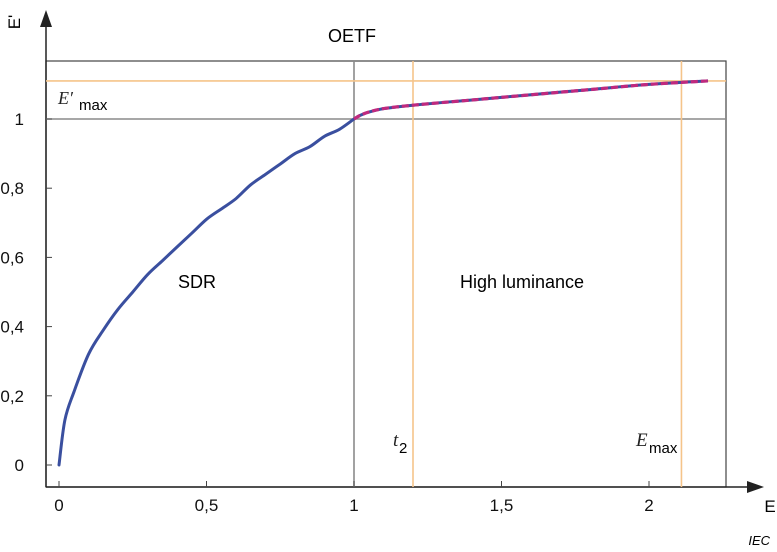 This screenshot has height=552, width=777. What do you see at coordinates (353, 505) in the screenshot?
I see `x-tick-label: 1` at bounding box center [353, 505].